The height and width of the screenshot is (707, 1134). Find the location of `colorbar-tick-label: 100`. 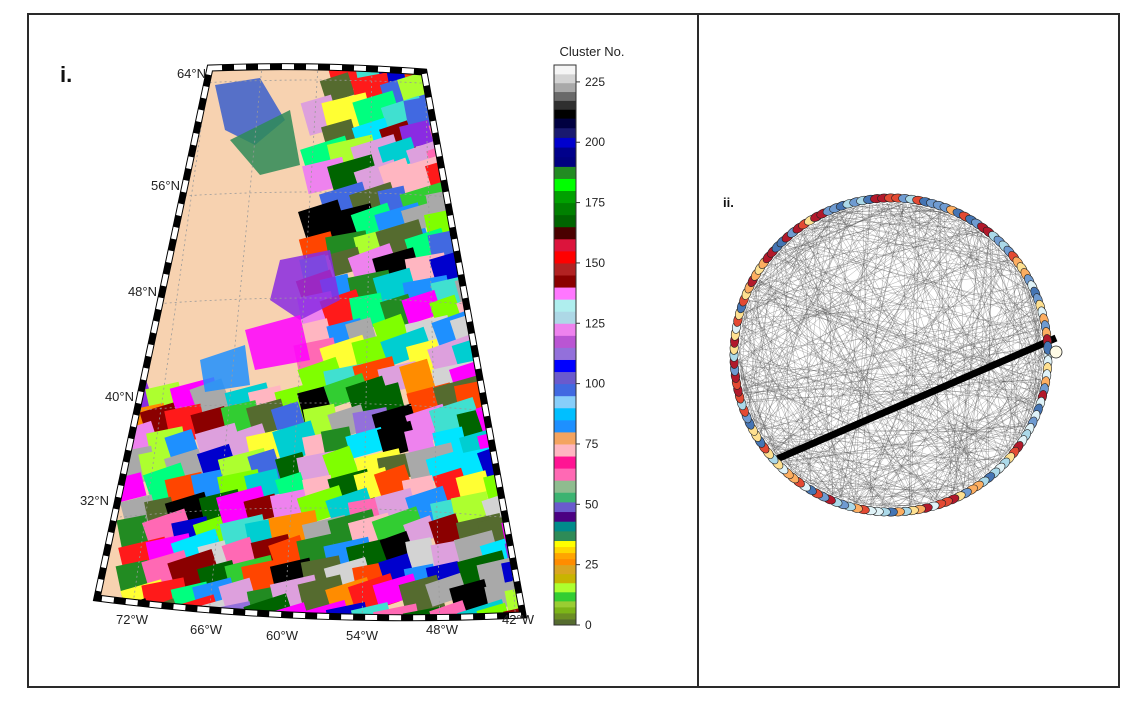

colorbar-tick-label: 100 is located at coordinates (595, 384).